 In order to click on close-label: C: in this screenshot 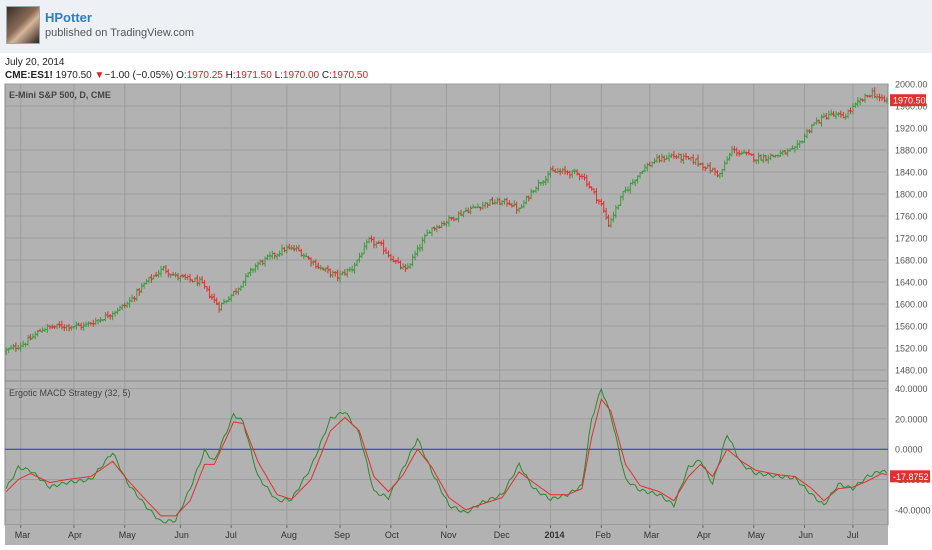, I will do `click(326, 75)`.